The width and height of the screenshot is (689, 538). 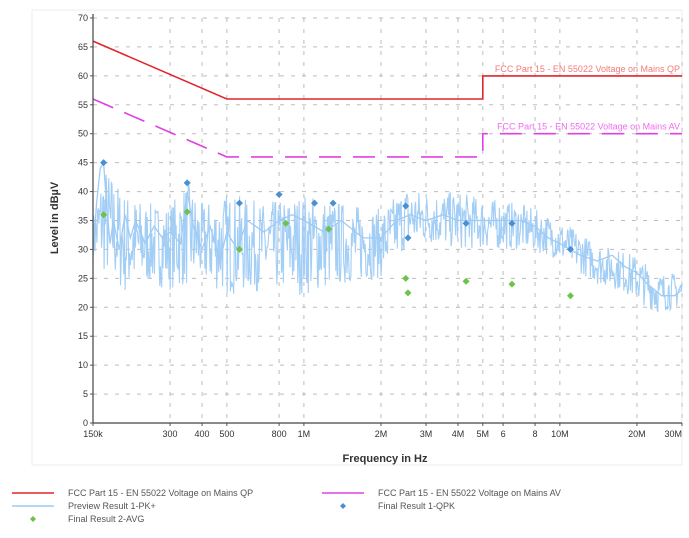 What do you see at coordinates (112, 506) in the screenshot?
I see `legend-label: Preview Result 1-PK+` at bounding box center [112, 506].